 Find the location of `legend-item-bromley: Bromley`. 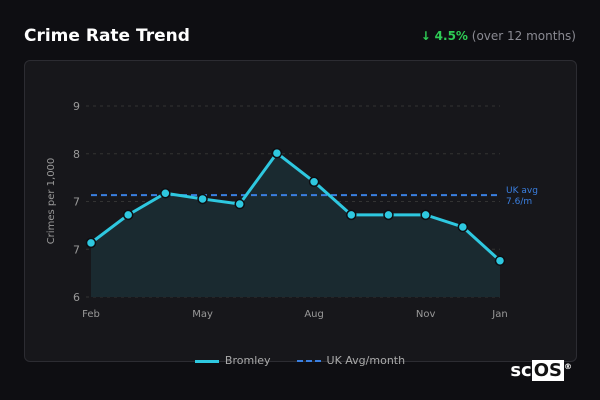

legend-item-bromley: Bromley is located at coordinates (232, 360).